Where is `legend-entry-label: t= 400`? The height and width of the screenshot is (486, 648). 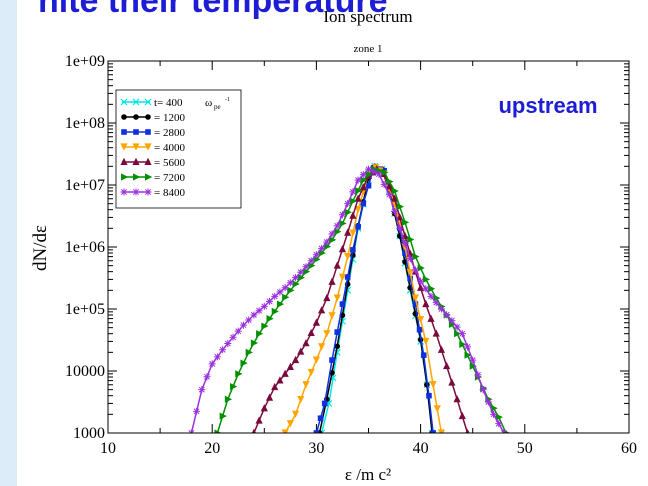 legend-entry-label: t= 400 is located at coordinates (168, 103).